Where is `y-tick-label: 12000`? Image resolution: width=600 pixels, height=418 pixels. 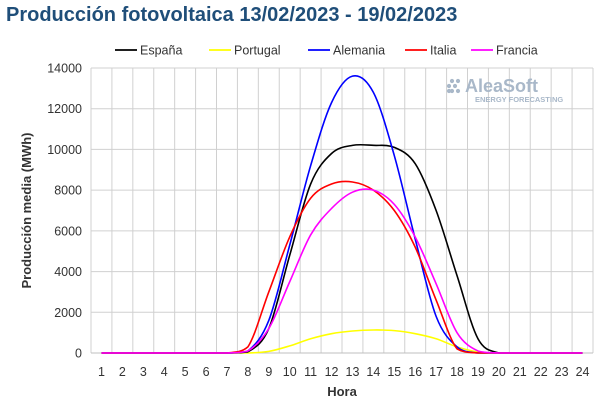 y-tick-label: 12000 is located at coordinates (64, 109).